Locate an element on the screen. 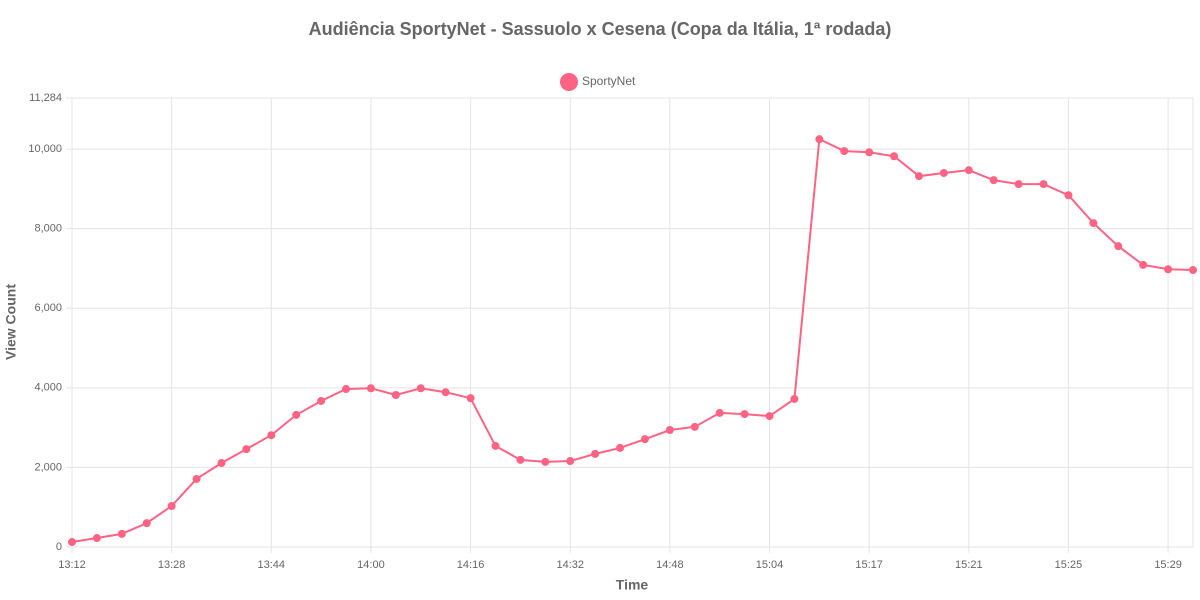  x-tick-label: 13:44 is located at coordinates (272, 565).